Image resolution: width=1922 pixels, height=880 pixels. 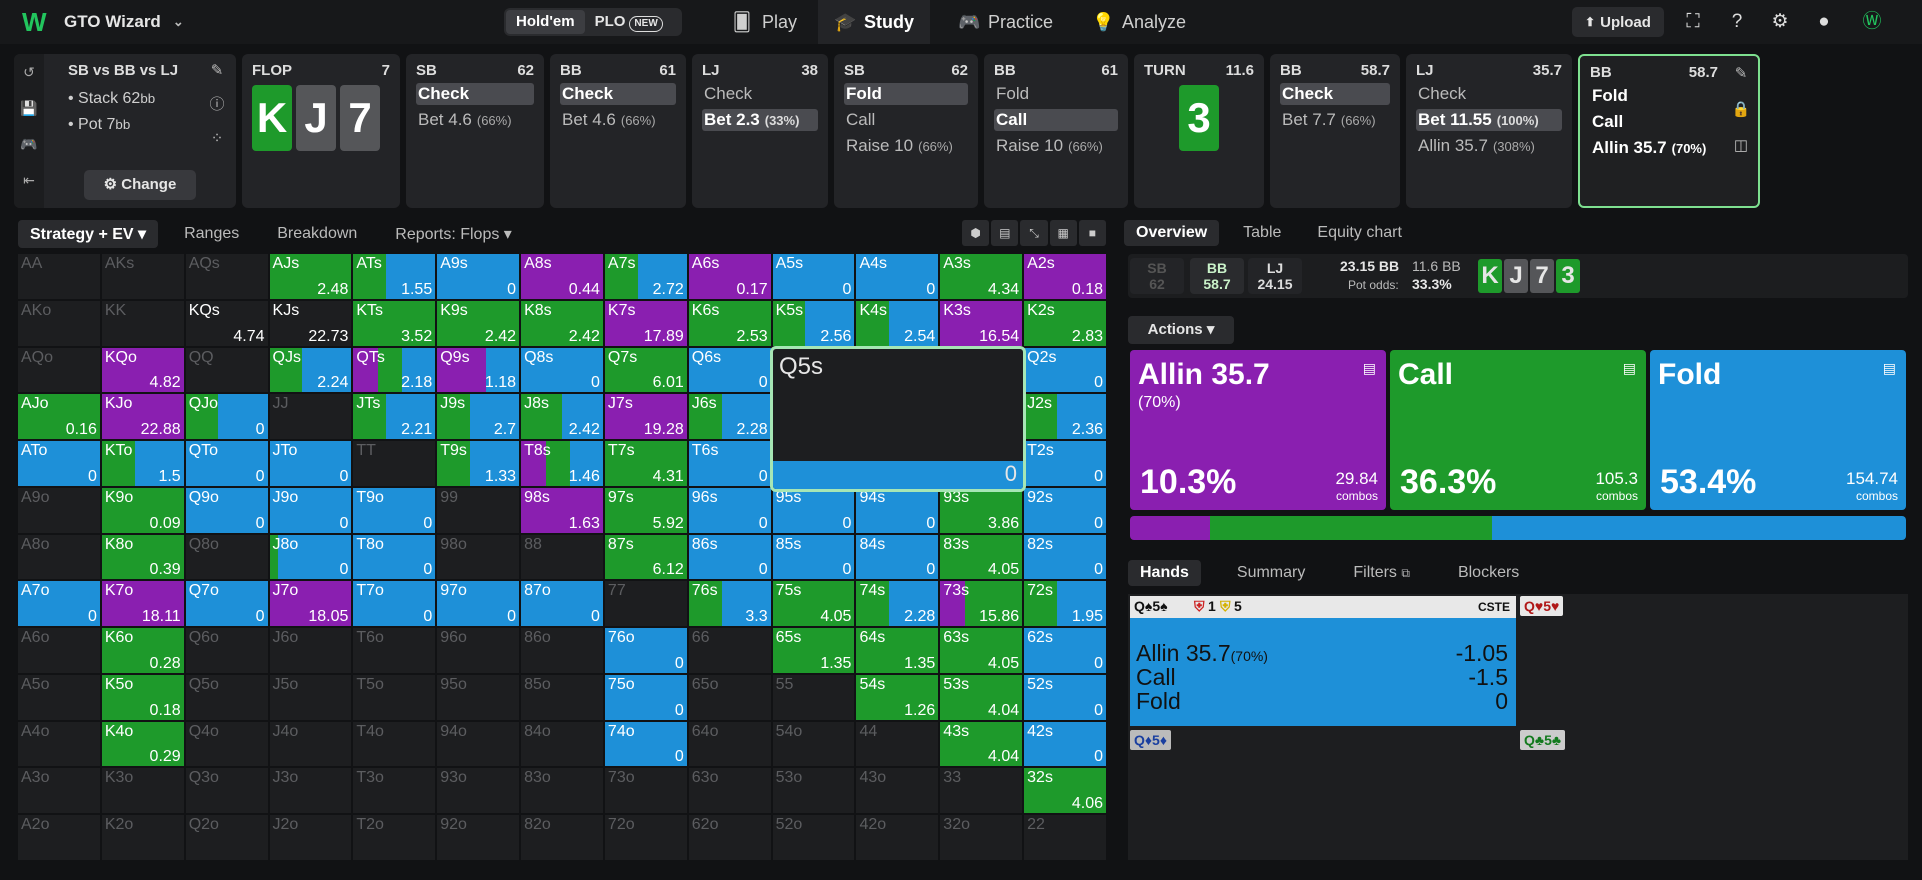 I want to click on hand-cell: J7o 18.05, so click(x=310, y=604).